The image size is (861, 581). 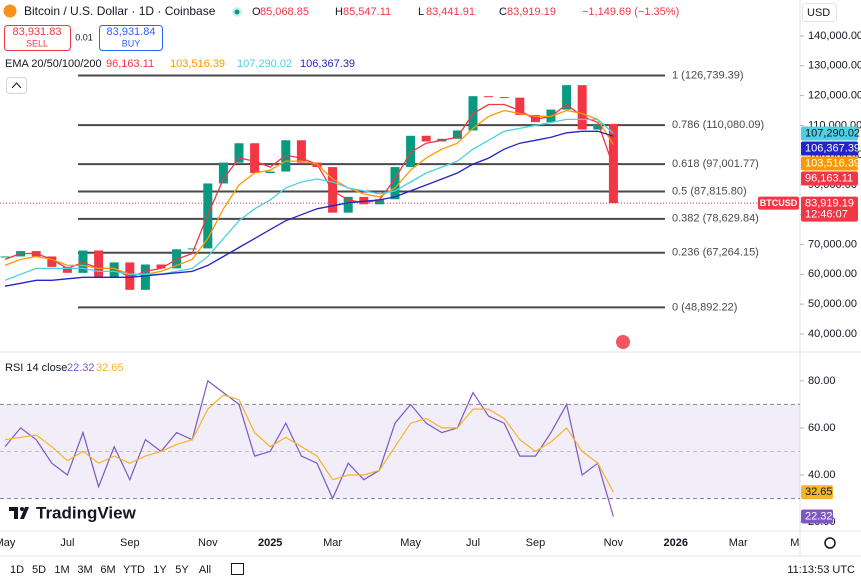 What do you see at coordinates (284, 12) in the screenshot?
I see `ohlc-value: 85,068.85` at bounding box center [284, 12].